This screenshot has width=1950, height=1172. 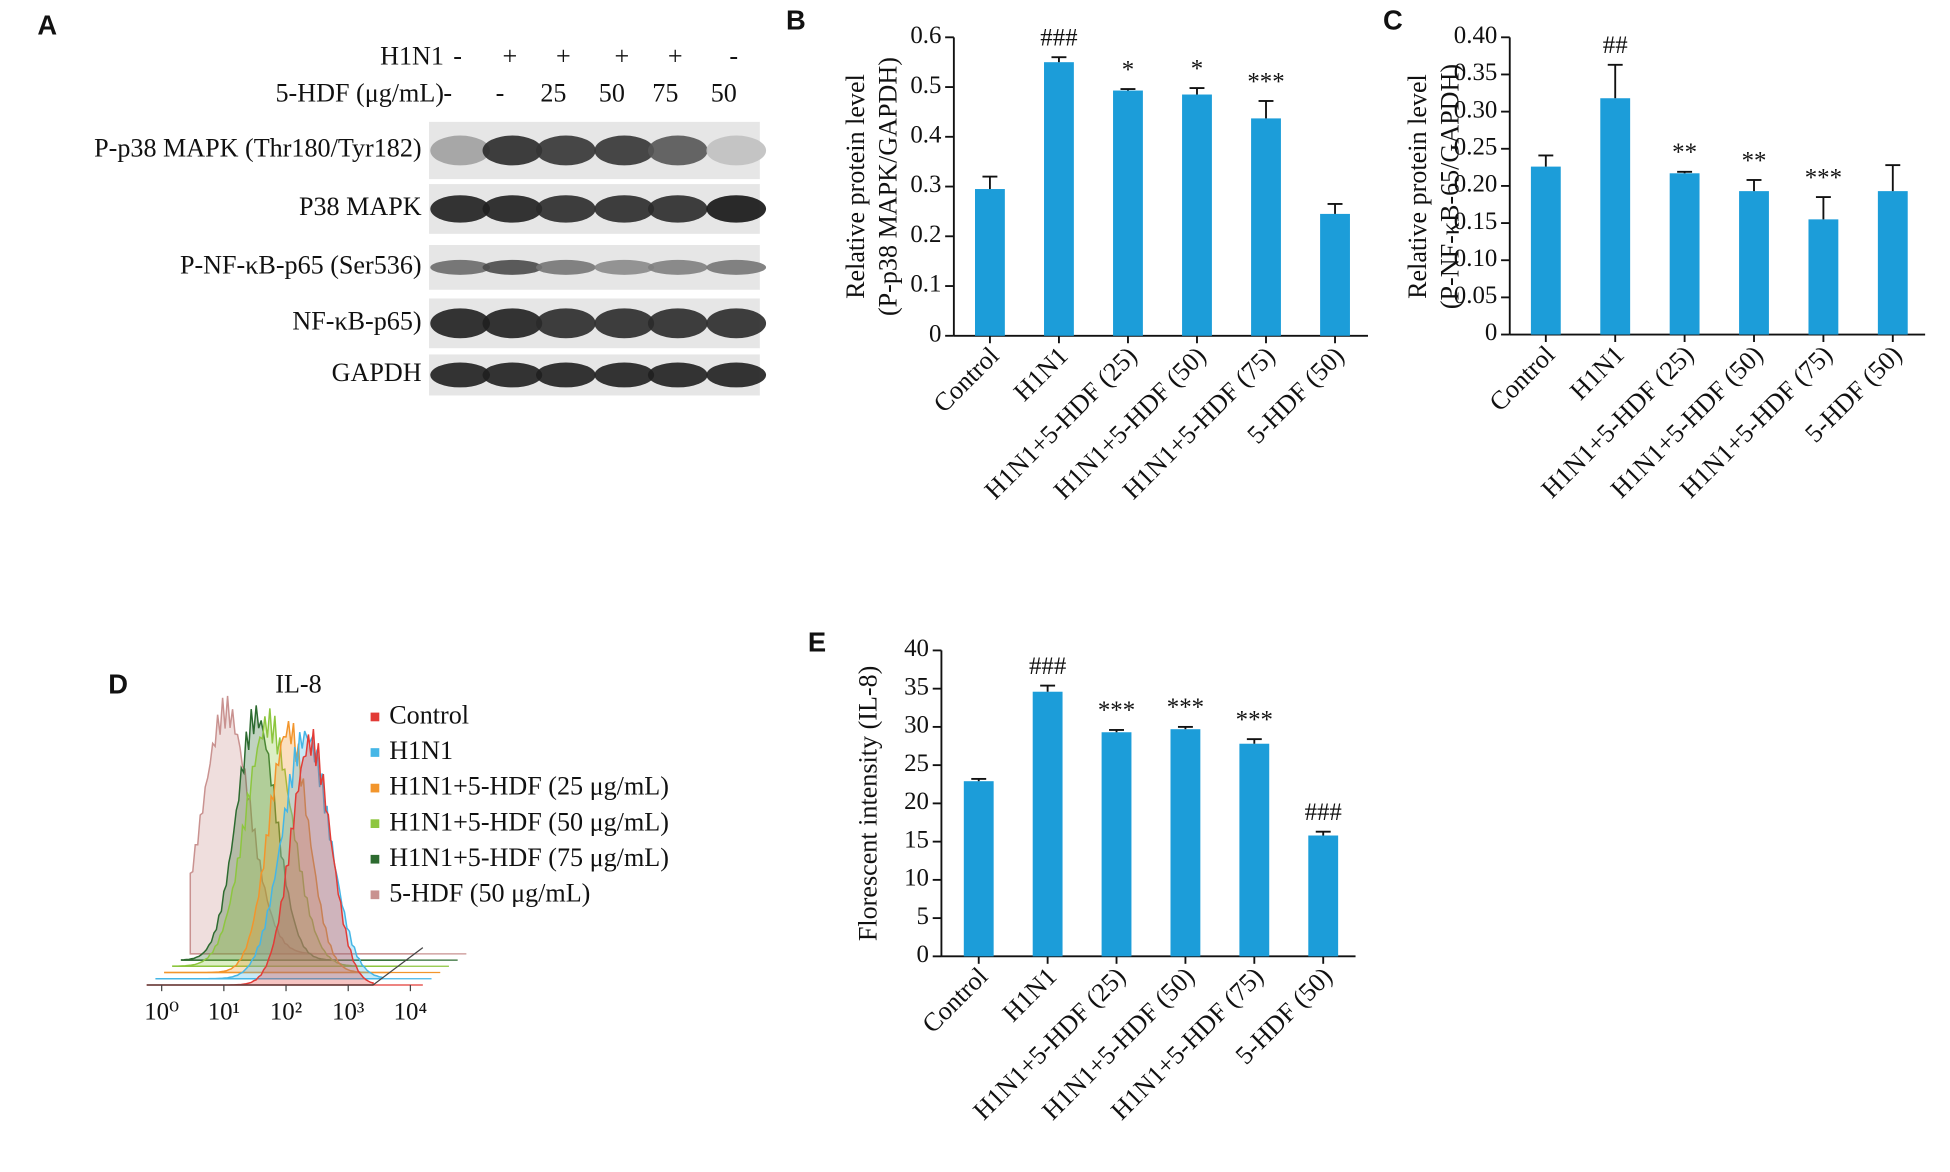 I want to click on legend-label: H1N1+5-HDF (50 μg/mL), so click(x=529, y=821).